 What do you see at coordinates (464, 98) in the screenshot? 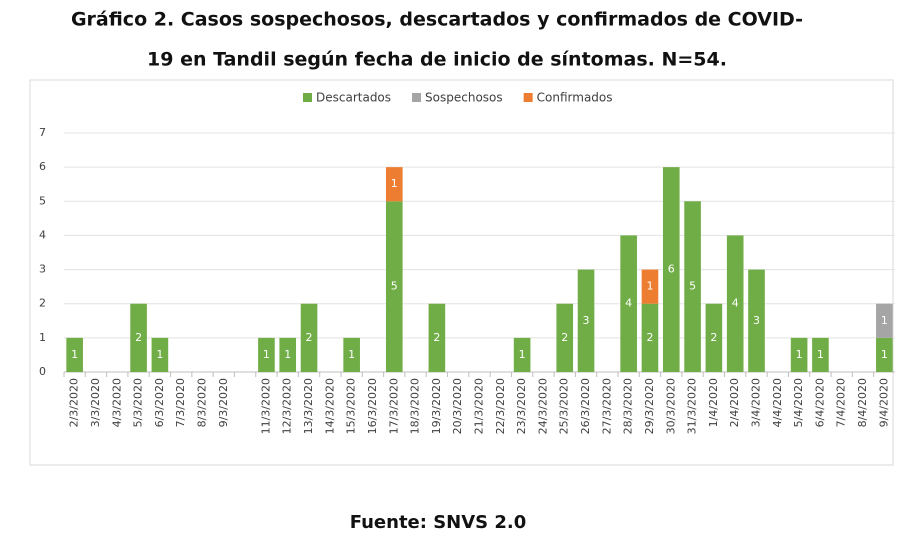
I see `legend-label: Sospechosos` at bounding box center [464, 98].